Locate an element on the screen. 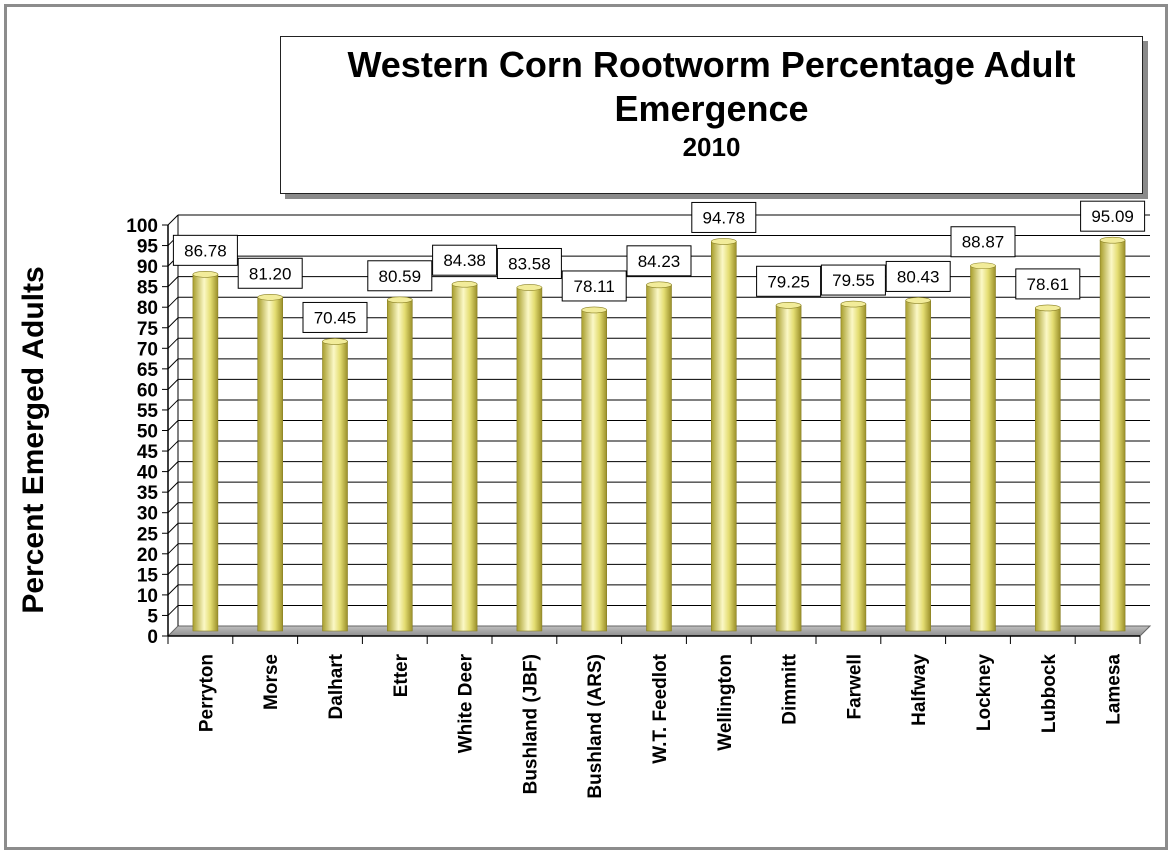 The image size is (1170, 852). y-tick-label: 75 is located at coordinates (148, 329).